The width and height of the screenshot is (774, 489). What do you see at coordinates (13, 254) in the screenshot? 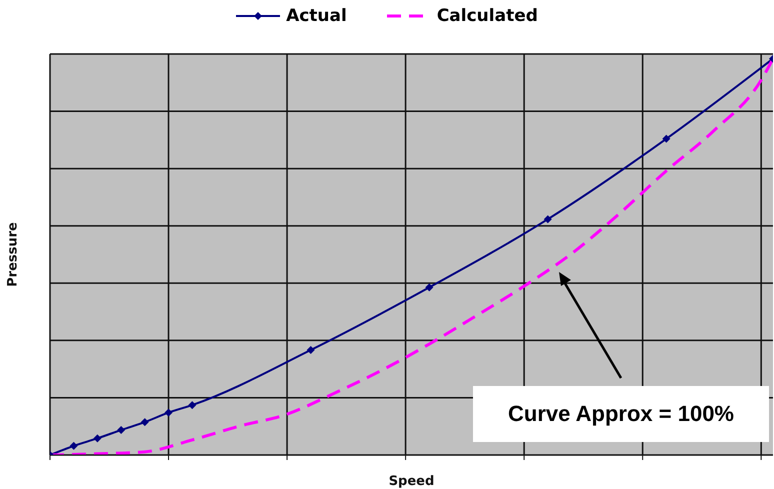
I see `y-axis-title: Pressure` at bounding box center [13, 254].